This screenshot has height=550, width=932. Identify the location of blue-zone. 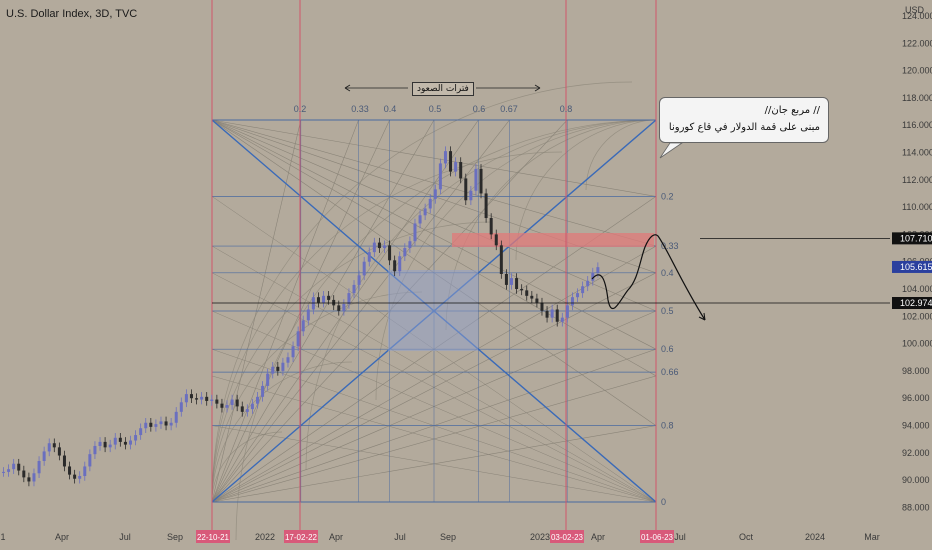
(433, 310).